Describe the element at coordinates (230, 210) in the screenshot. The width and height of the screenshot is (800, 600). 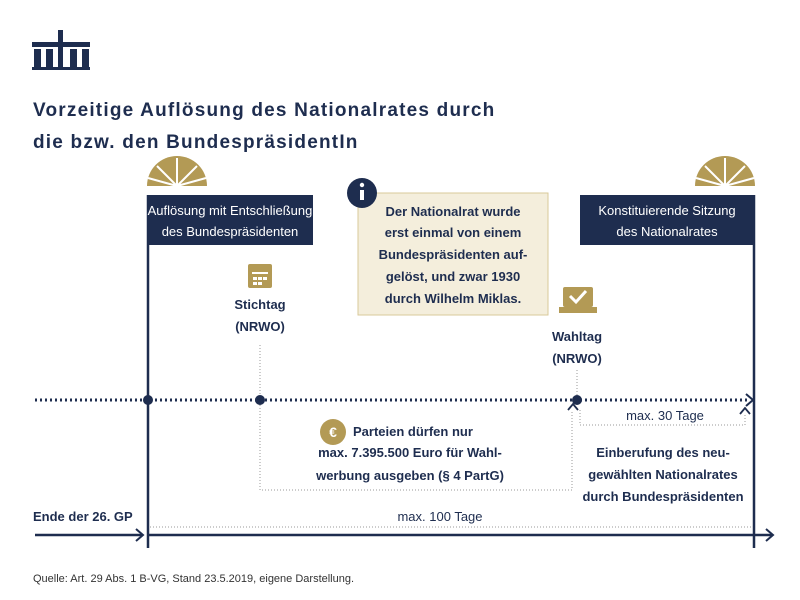
I see `box-text: Auflösung mit Entschließung` at that location.